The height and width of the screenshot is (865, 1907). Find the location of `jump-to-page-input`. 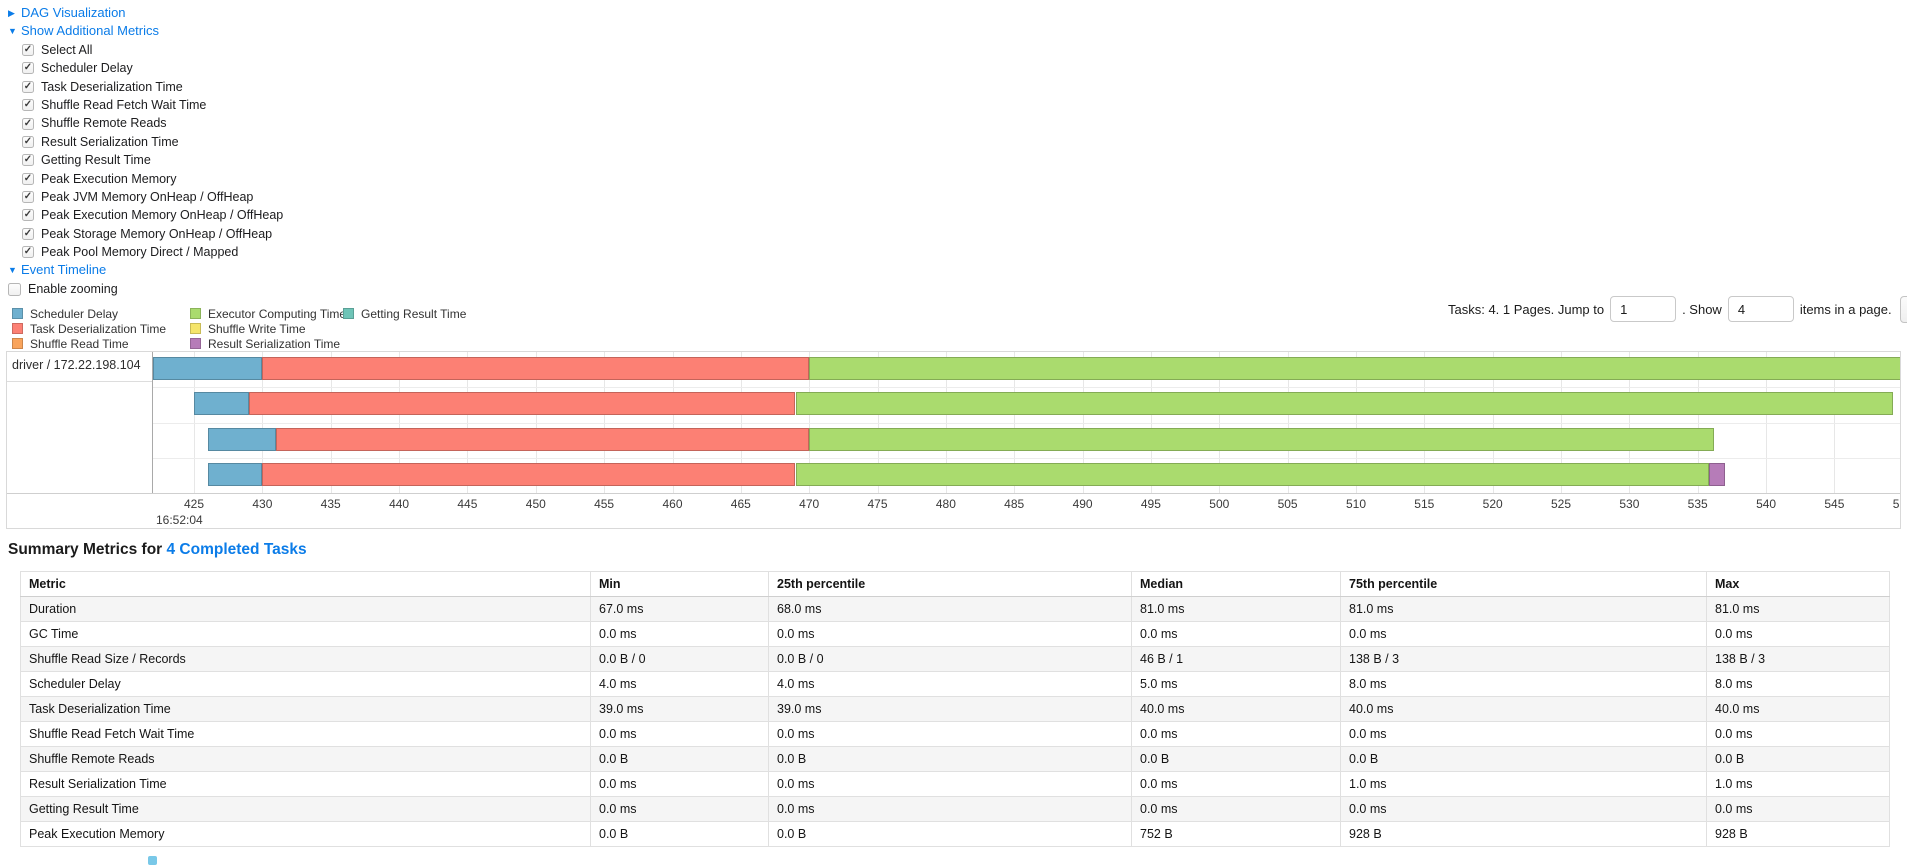

jump-to-page-input is located at coordinates (1643, 309).